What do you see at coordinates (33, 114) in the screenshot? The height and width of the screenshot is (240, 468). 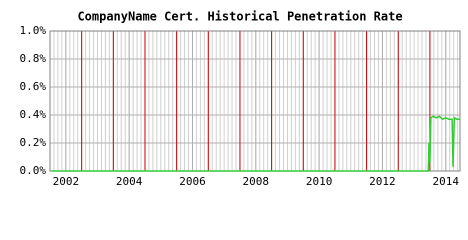 I see `y-tick-label: 0.4%` at bounding box center [33, 114].